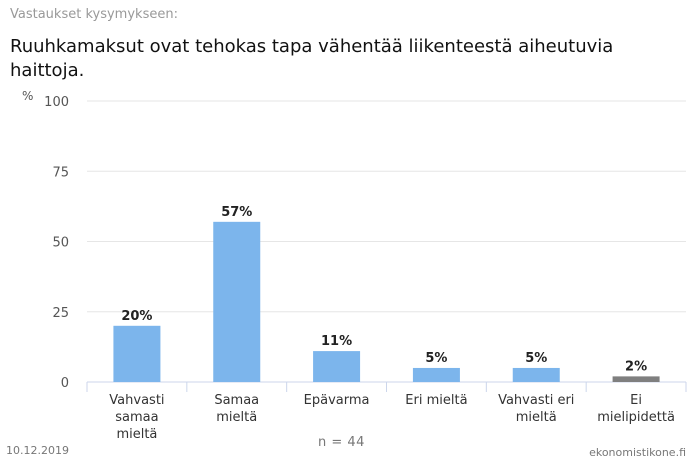 The width and height of the screenshot is (696, 464). Describe the element at coordinates (636, 366) in the screenshot. I see `data-label: 2%` at that location.